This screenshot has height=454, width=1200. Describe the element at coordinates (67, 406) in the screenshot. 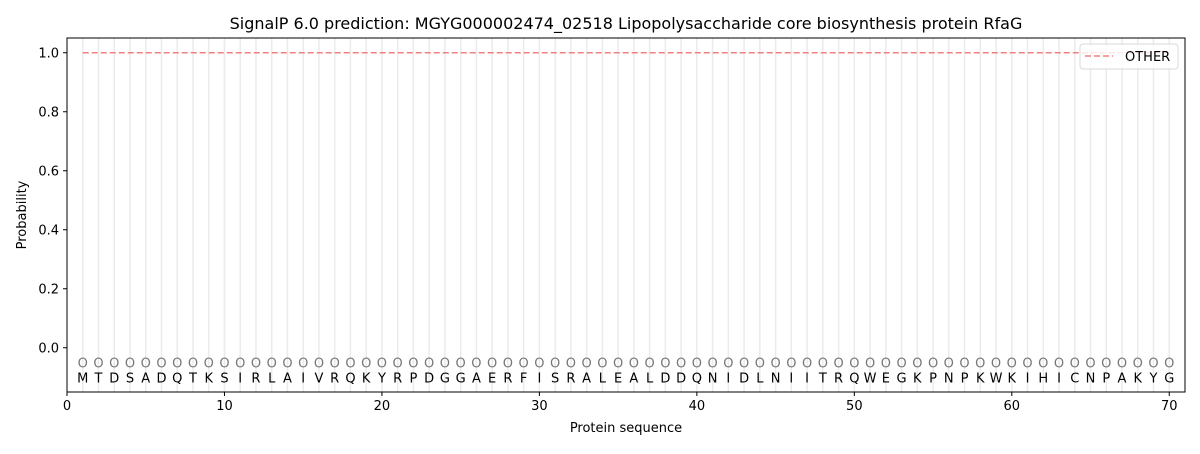

I see `x-tick-label: 0` at that location.